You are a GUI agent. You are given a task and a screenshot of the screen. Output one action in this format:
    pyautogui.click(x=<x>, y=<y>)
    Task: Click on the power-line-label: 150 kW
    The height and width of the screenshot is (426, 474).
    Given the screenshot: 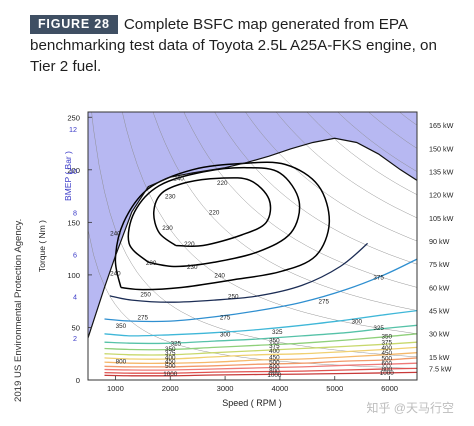 What is the action you would take?
    pyautogui.click(x=441, y=148)
    